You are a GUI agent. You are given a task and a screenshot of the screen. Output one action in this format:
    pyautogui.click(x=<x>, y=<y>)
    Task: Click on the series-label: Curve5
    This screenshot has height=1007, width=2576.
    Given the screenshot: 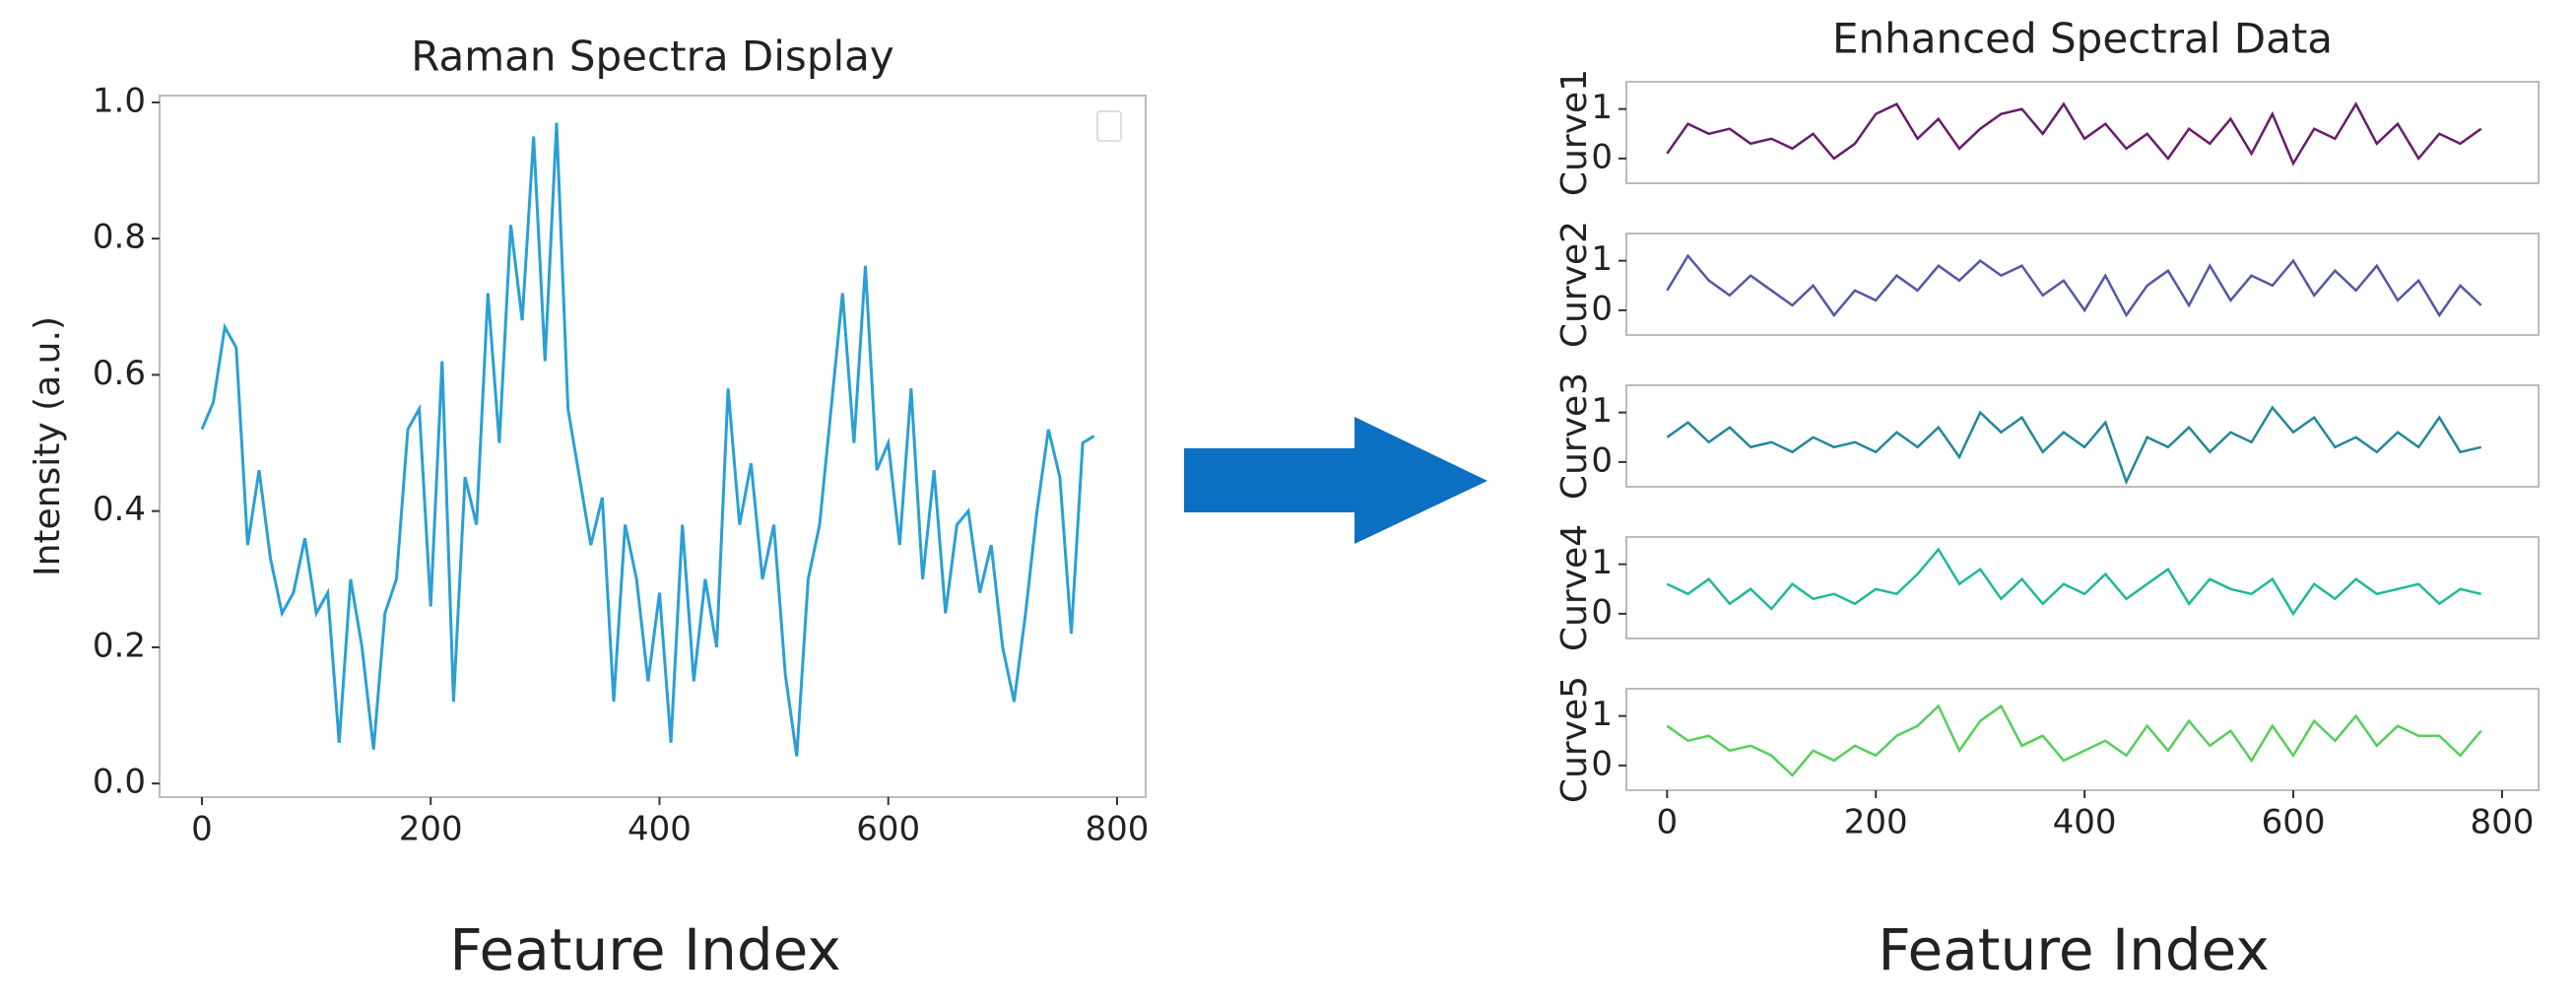 What is the action you would take?
    pyautogui.click(x=1574, y=739)
    